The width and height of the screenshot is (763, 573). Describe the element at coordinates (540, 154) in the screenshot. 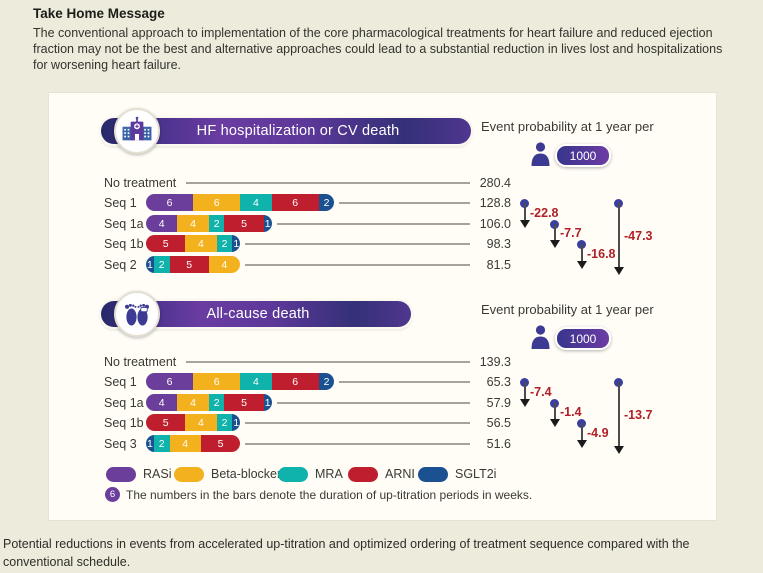

I see `person-icon` at that location.